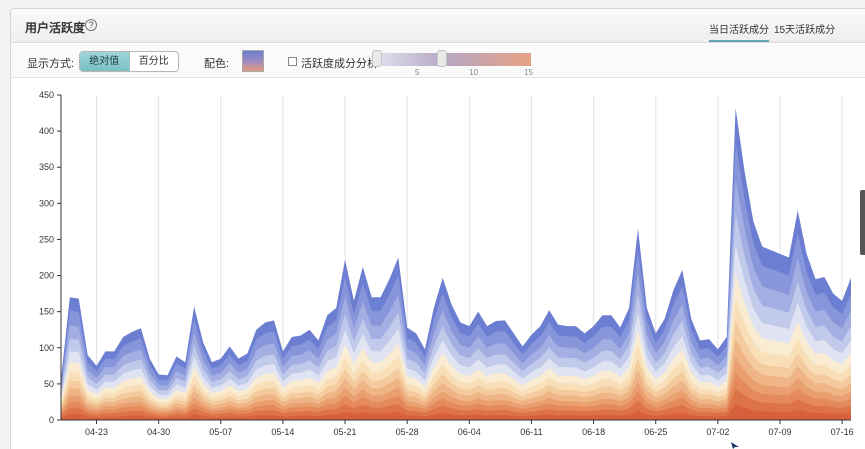 The image size is (865, 449). I want to click on slider-handle-min, so click(377, 58).